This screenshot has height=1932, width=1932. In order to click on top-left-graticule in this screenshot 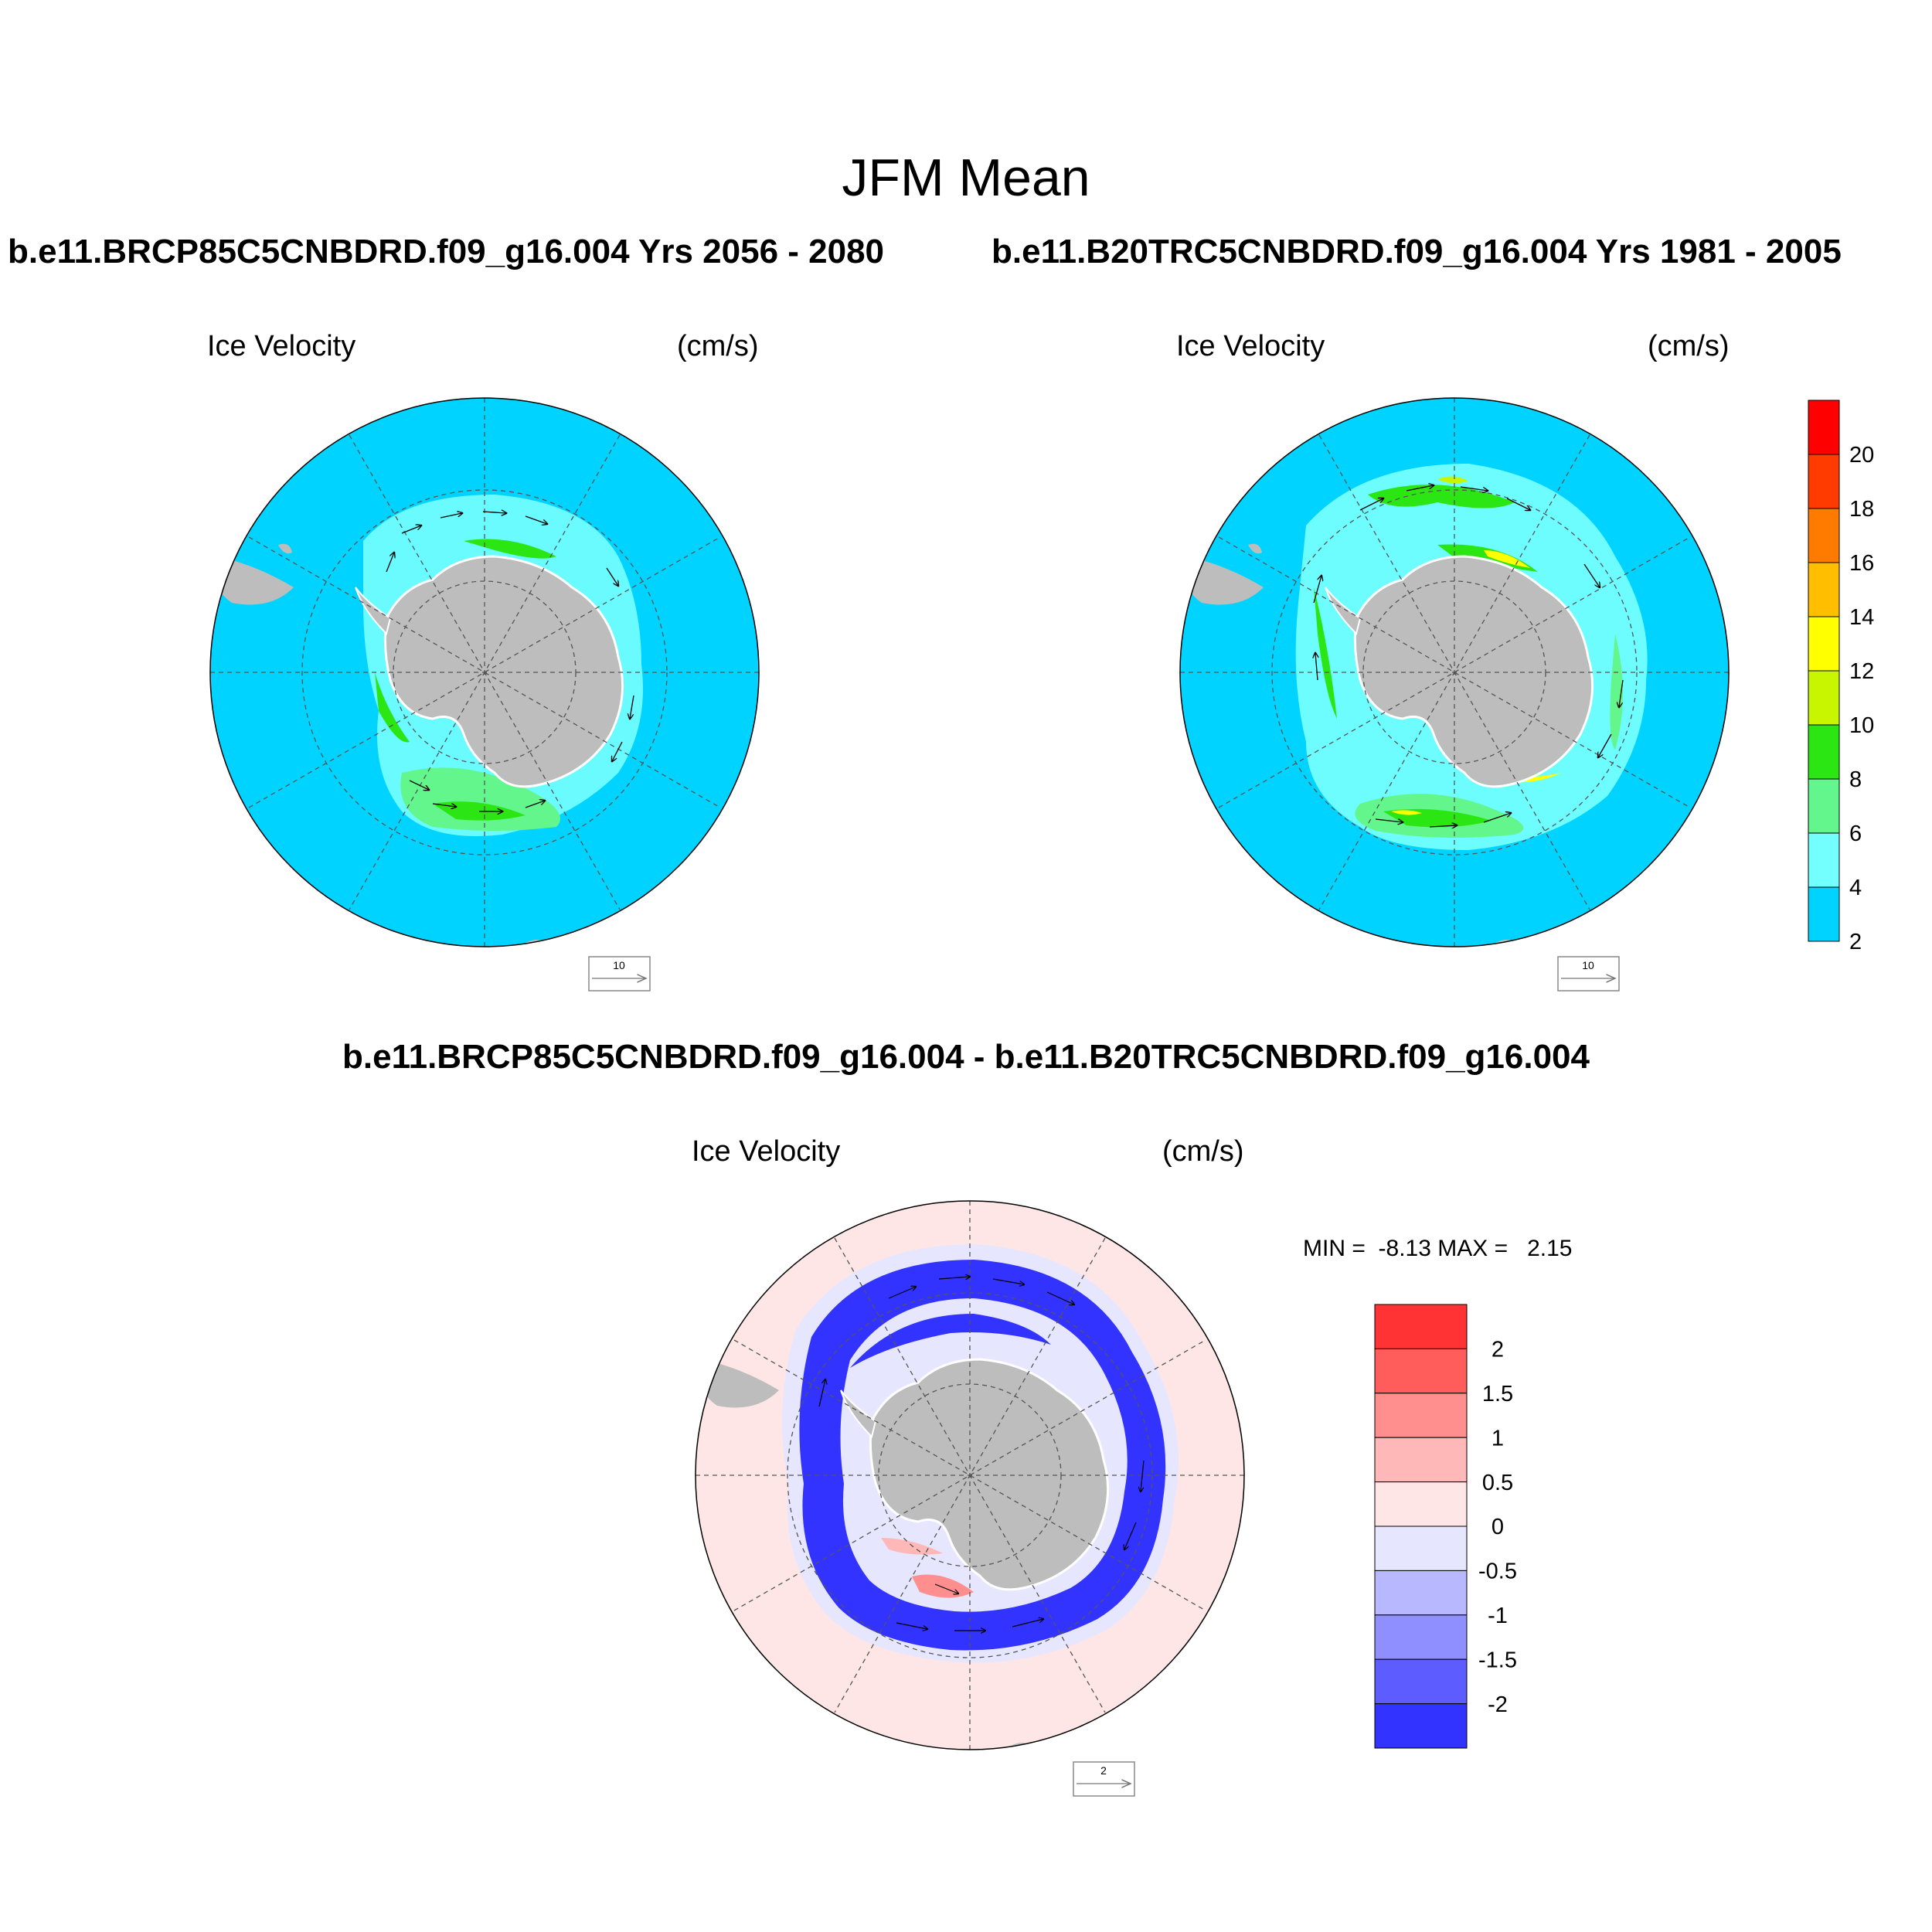, I will do `click(485, 673)`.